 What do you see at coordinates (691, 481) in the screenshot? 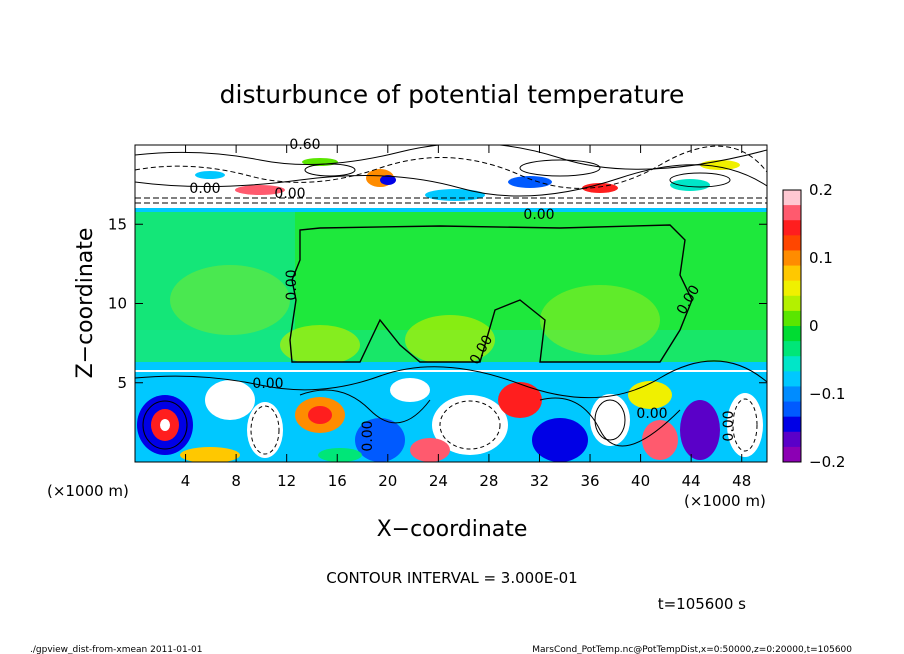
I see `x-tick-label: 44` at bounding box center [691, 481].